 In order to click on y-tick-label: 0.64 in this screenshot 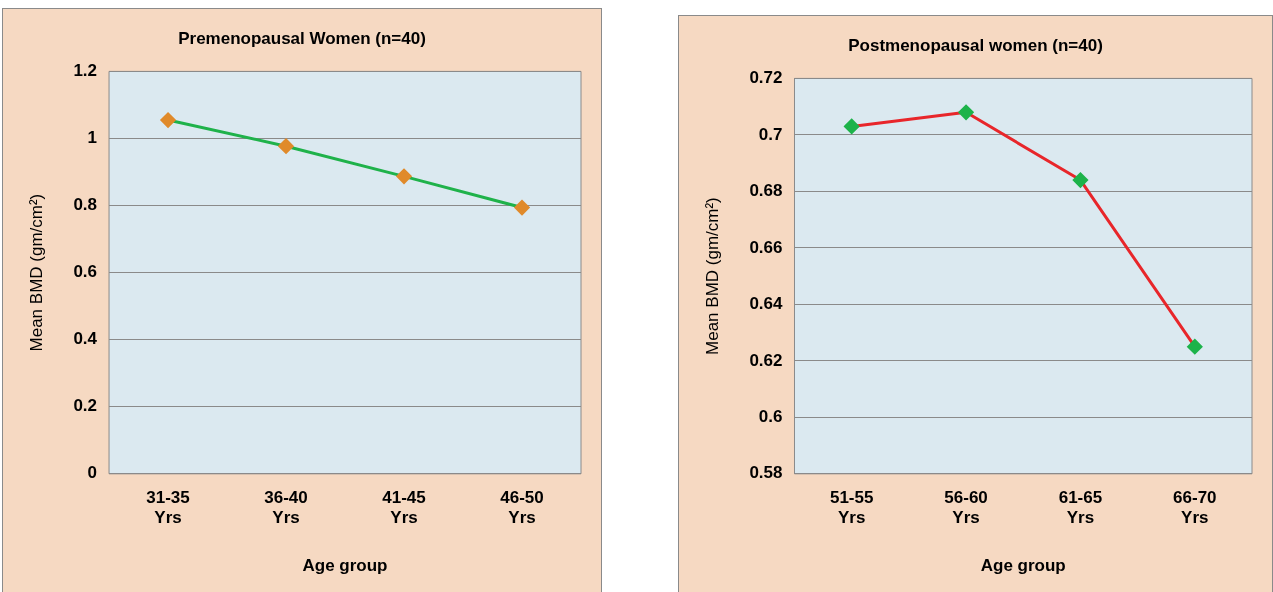, I will do `click(766, 304)`.